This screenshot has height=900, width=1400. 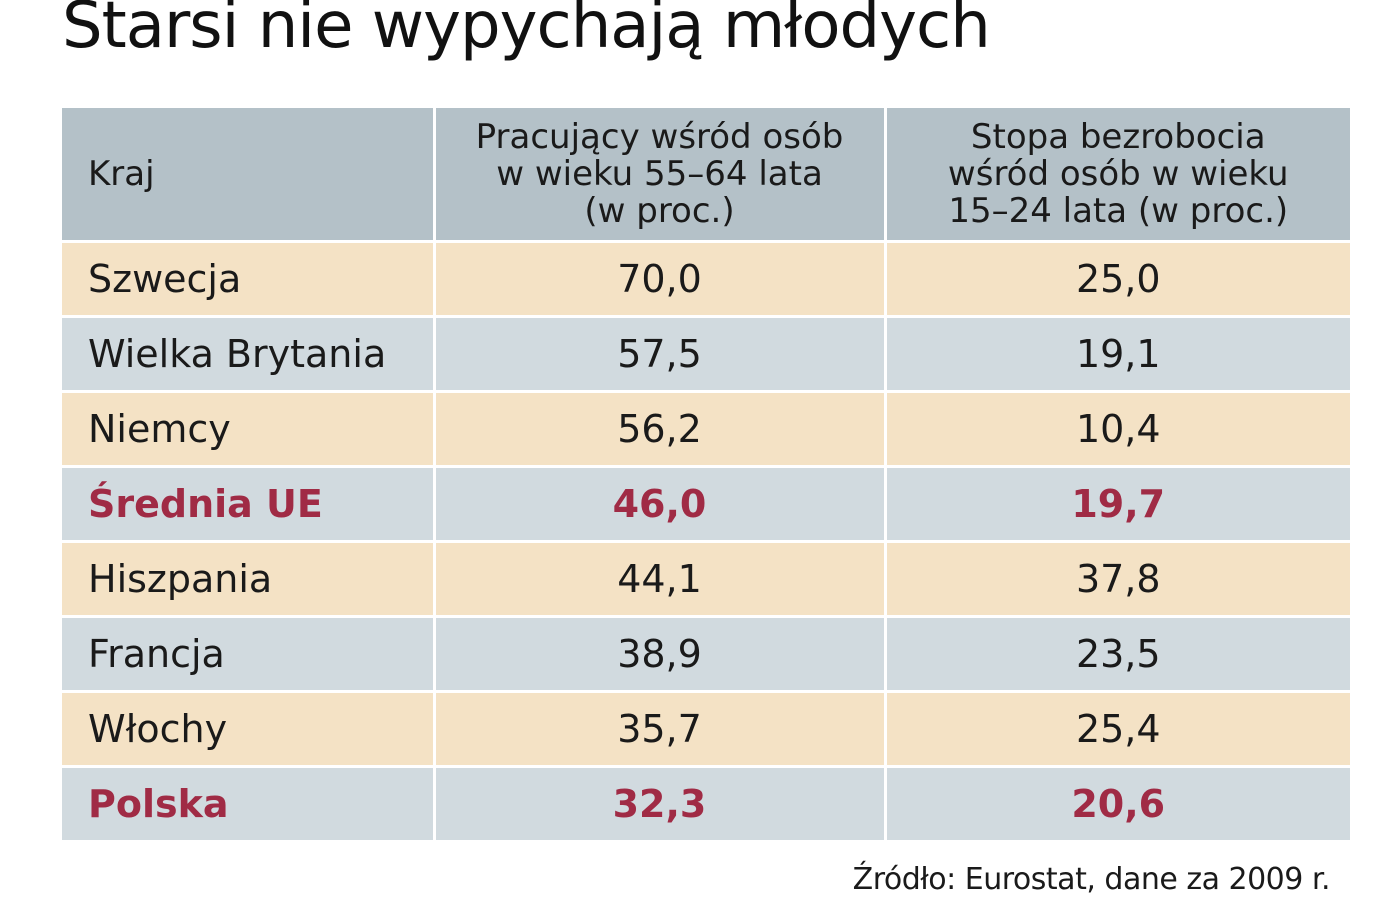 I want to click on employment-cell: 32,3, so click(x=659, y=802).